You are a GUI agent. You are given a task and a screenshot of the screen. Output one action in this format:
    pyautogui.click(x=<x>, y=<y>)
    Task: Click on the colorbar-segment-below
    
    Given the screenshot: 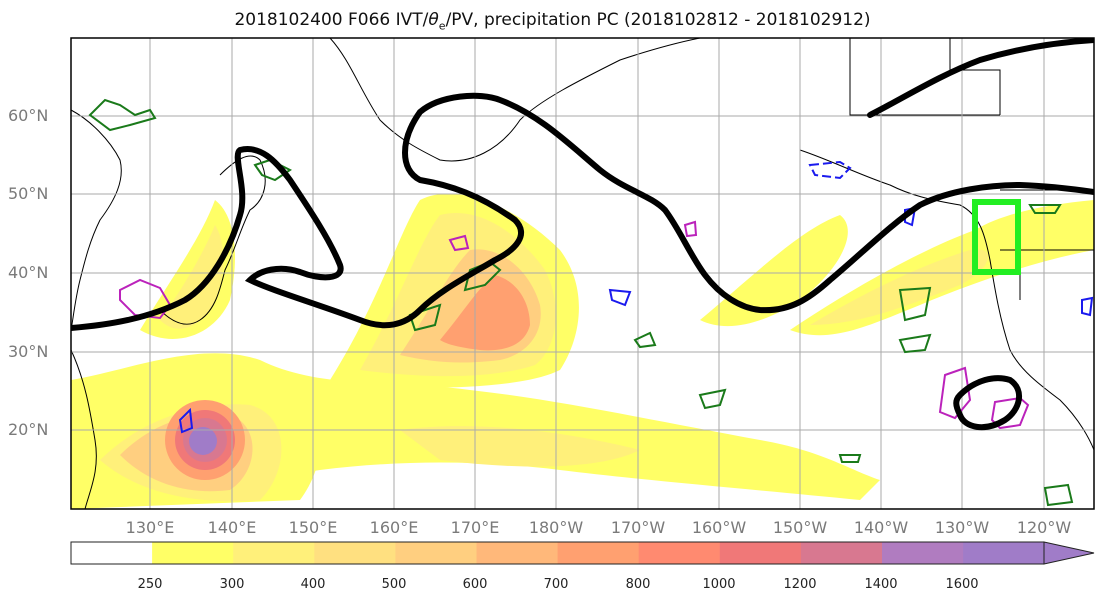 What is the action you would take?
    pyautogui.click(x=112, y=553)
    